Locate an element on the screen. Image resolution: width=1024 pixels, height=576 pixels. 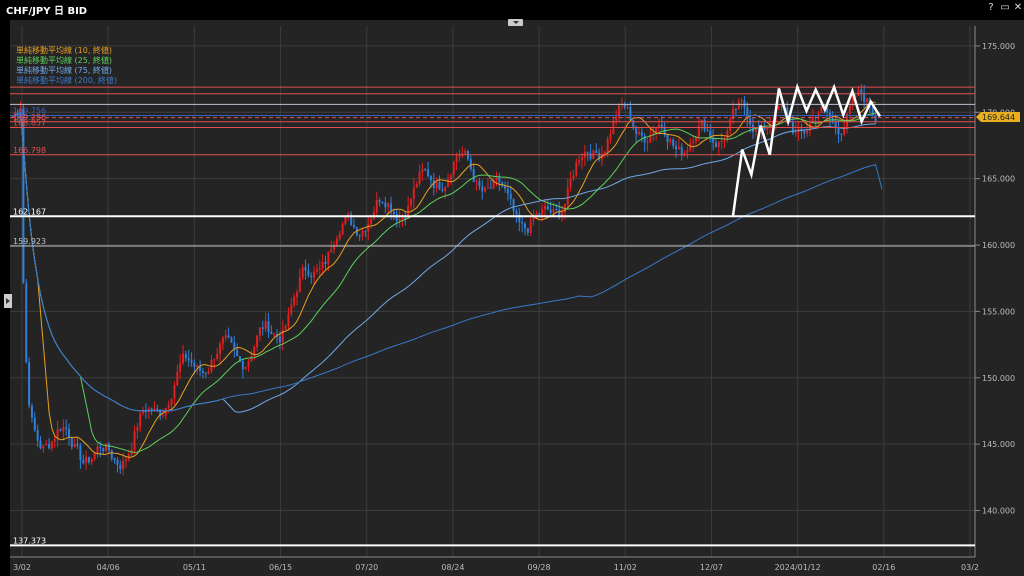
y-tick-label: 155.000 is located at coordinates (998, 311).